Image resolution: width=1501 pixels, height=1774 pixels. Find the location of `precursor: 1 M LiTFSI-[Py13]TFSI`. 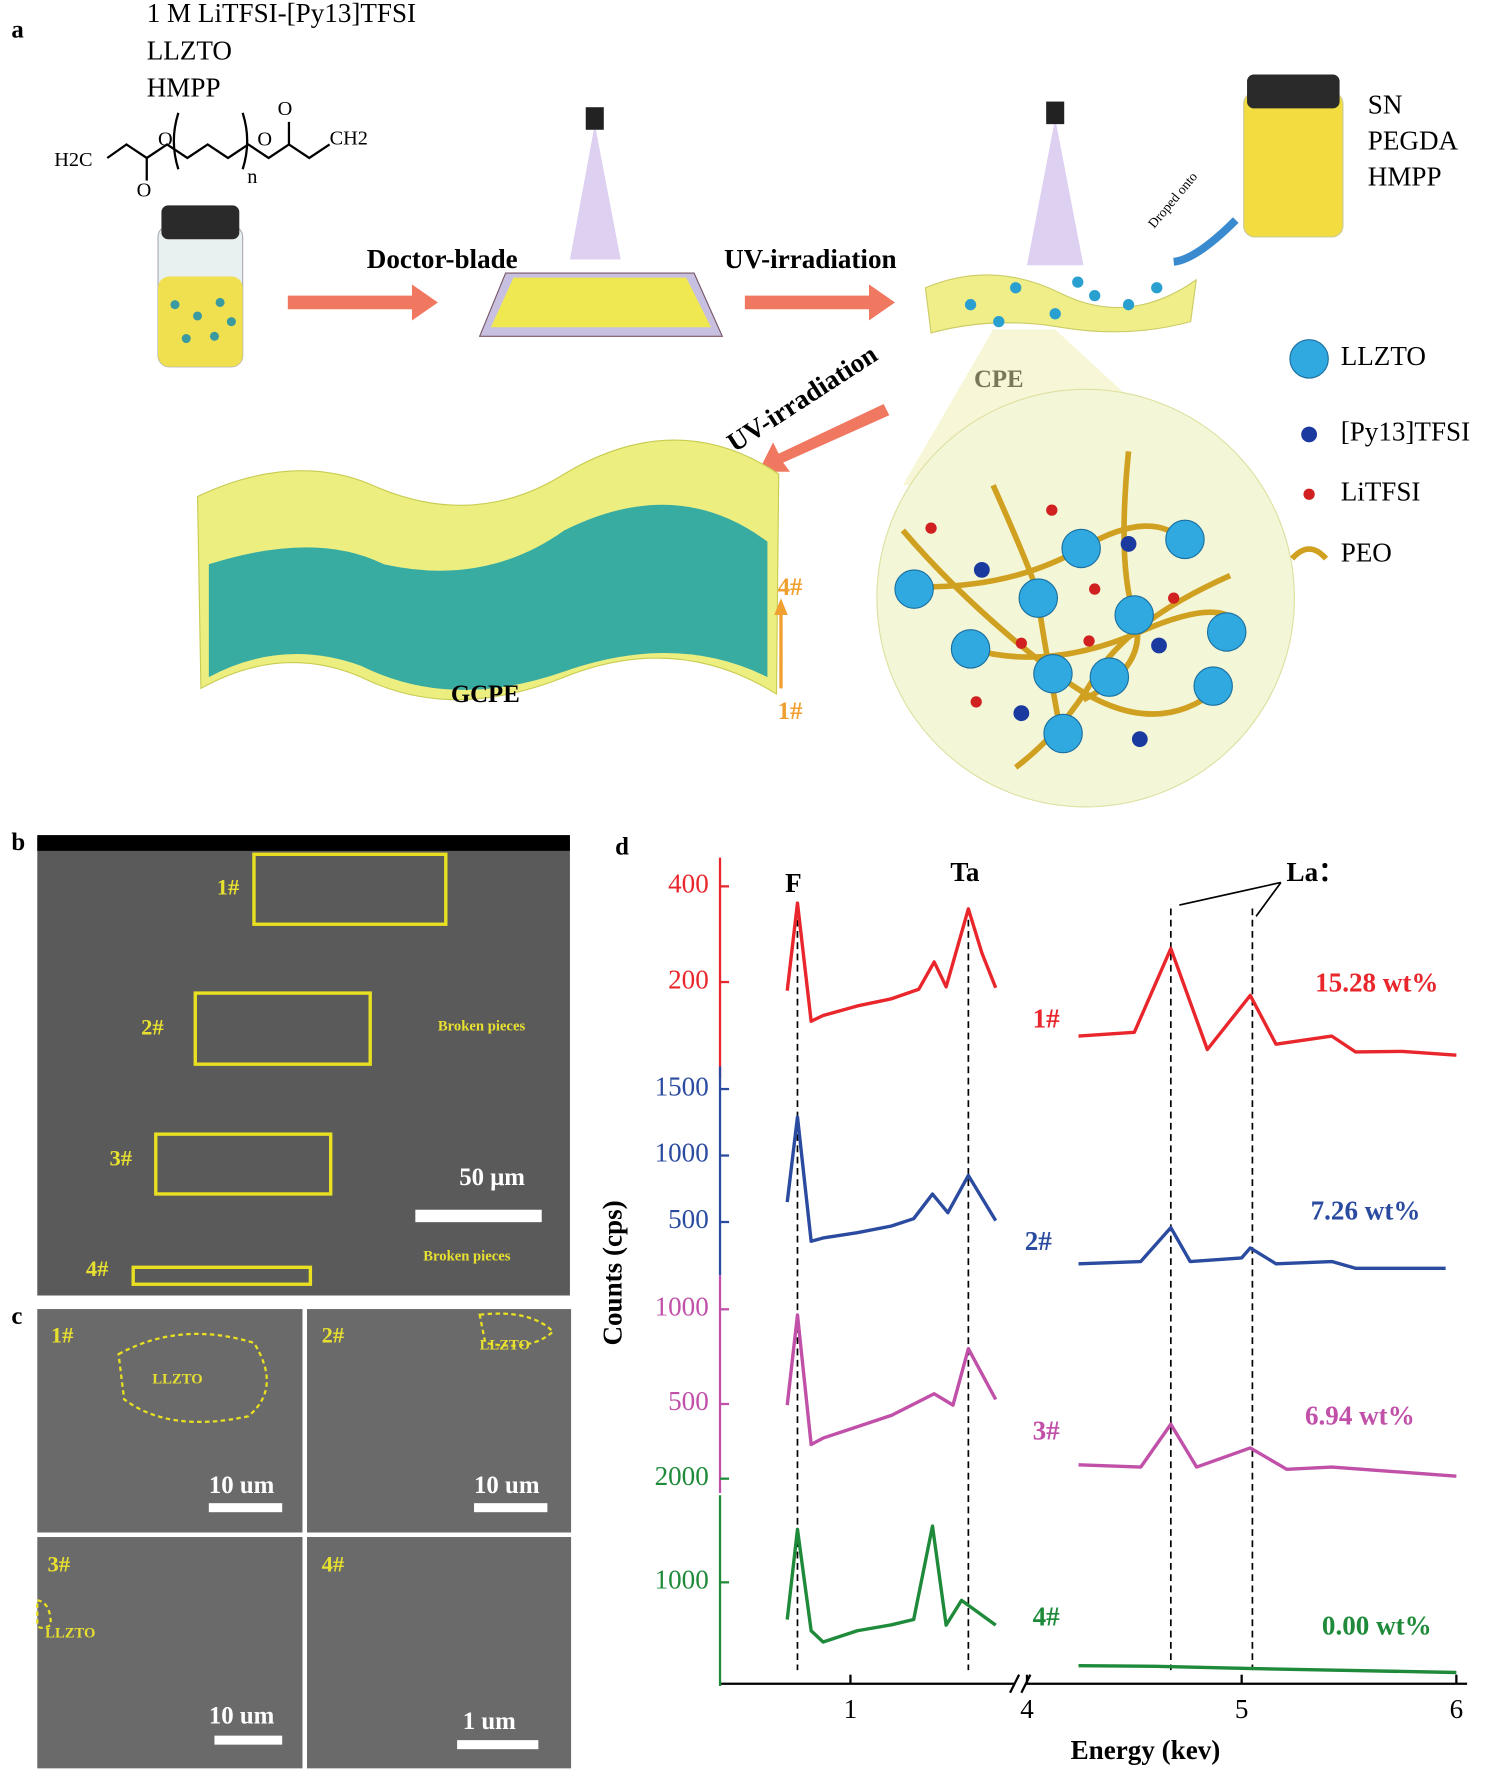

precursor: 1 M LiTFSI-[Py13]TFSI is located at coordinates (281, 14).